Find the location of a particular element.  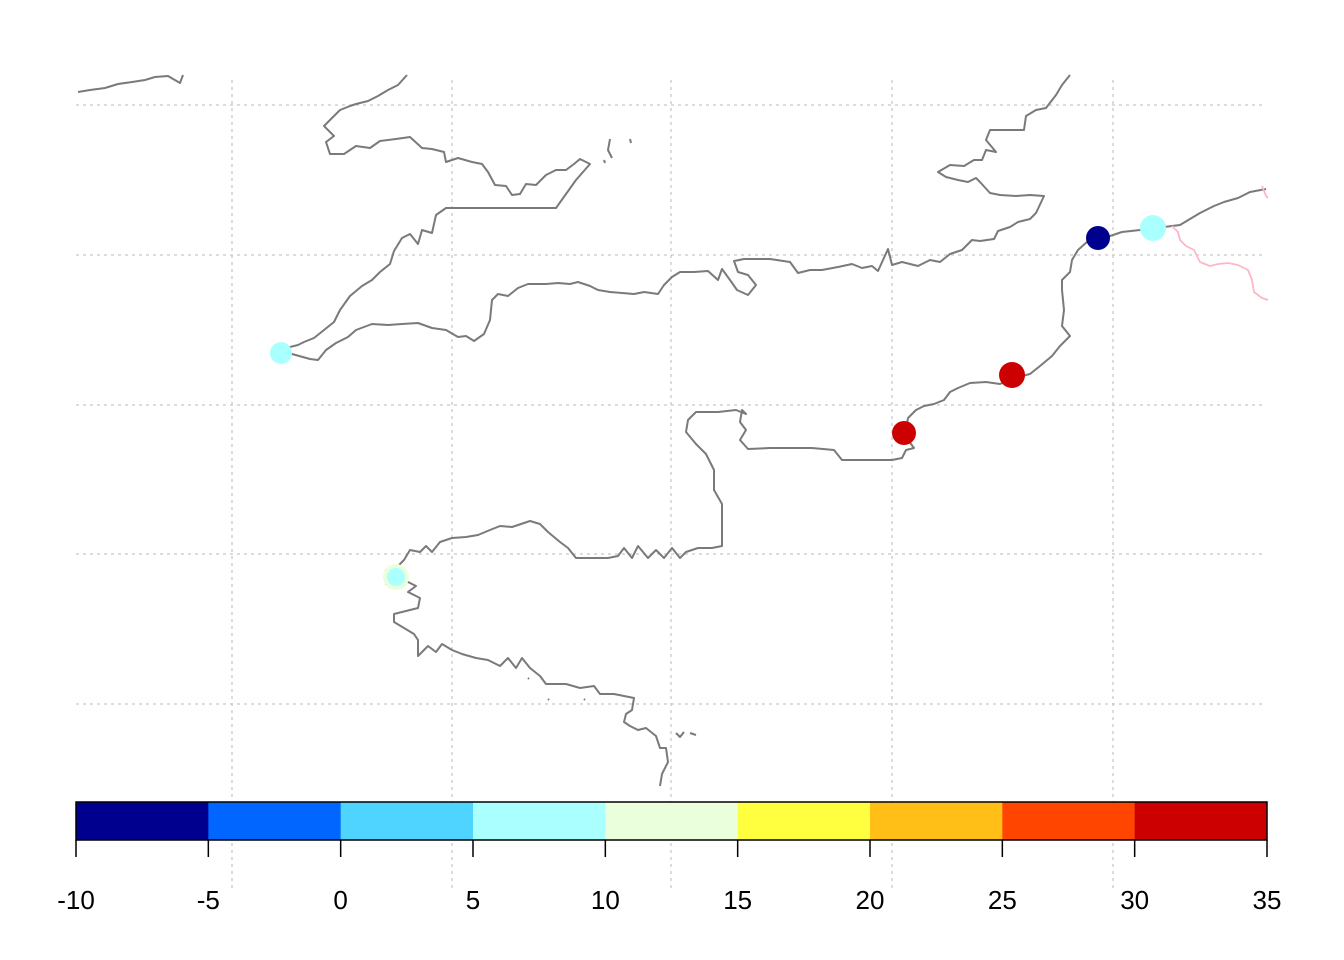

colorbar-tick-label: 5 is located at coordinates (473, 900).